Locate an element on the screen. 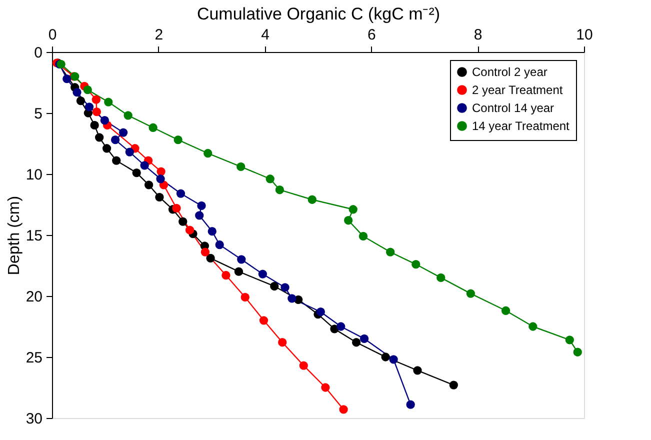  legend-label: Control 14 year is located at coordinates (513, 108).